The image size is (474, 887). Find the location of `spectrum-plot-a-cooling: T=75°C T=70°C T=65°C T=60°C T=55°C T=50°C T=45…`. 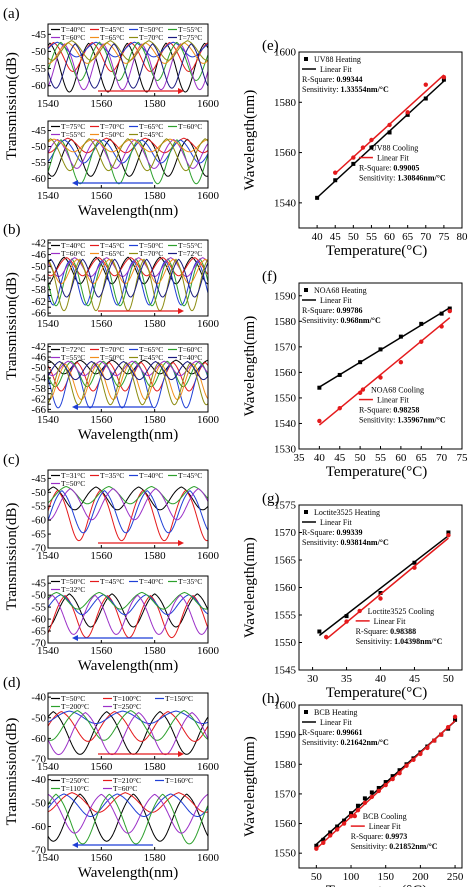

spectrum-plot-a-cooling: T=75°C T=70°C T=65°C T=60°C T=55°C T=50°C T=45… is located at coordinates (125, 161).